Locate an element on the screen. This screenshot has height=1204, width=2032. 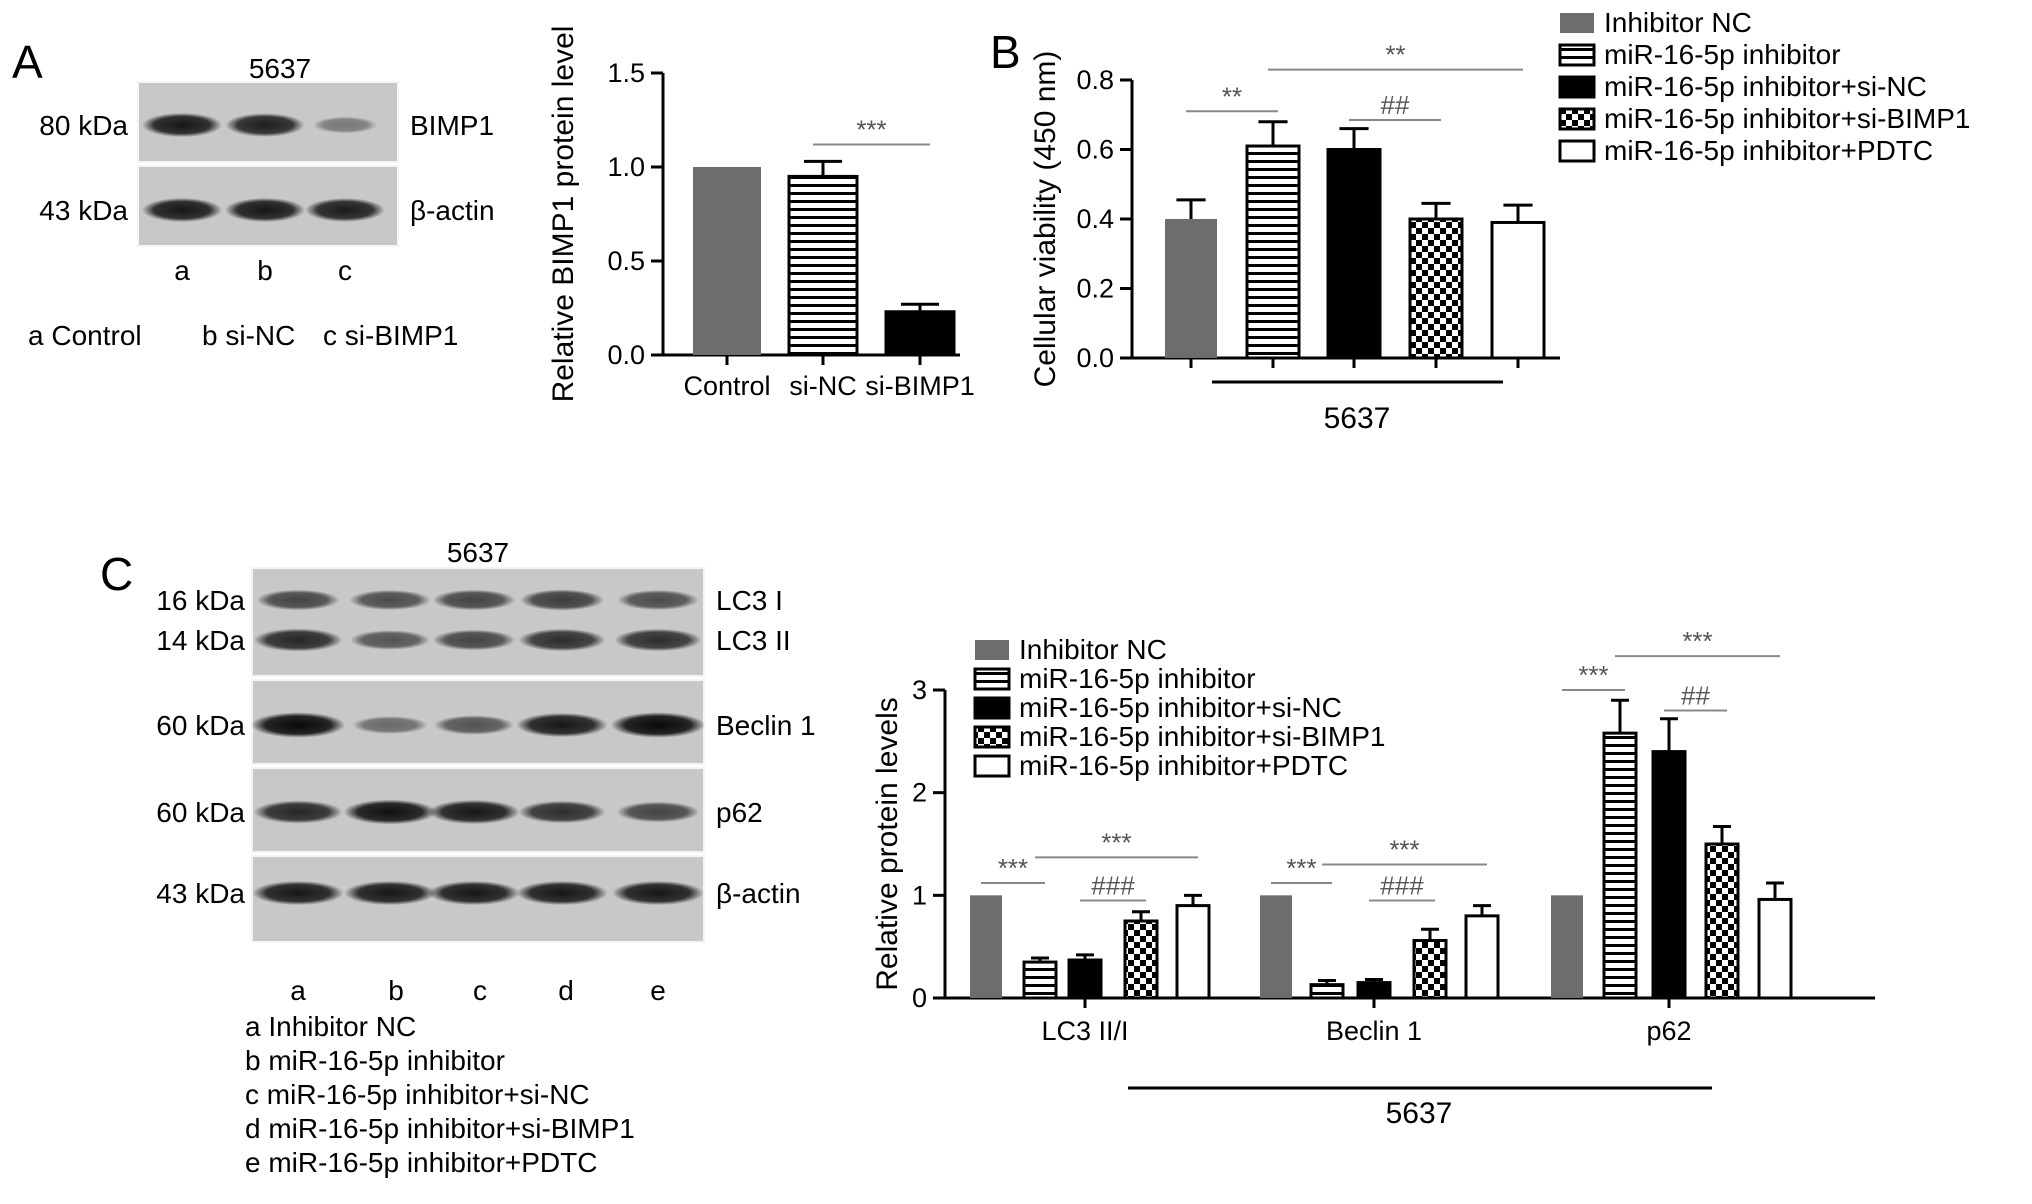
chart-b-y-tick-label: 0.6 is located at coordinates (1095, 150).